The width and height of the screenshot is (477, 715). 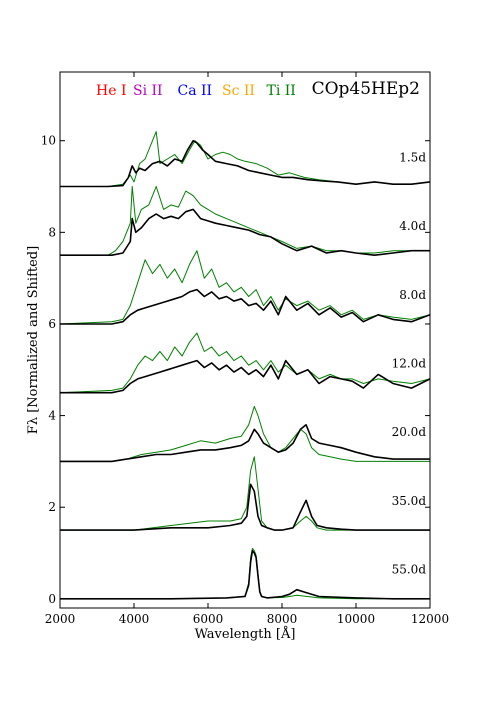 What do you see at coordinates (245, 306) in the screenshot?
I see `series-line-8.0d-model` at bounding box center [245, 306].